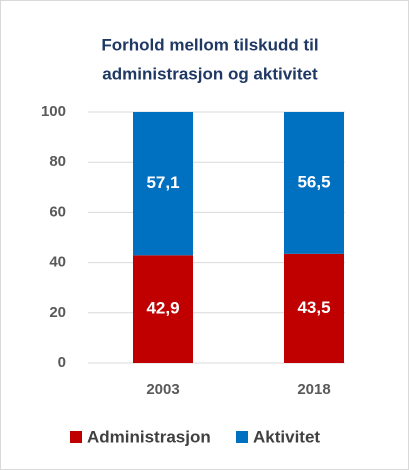 This screenshot has width=409, height=470. Describe the element at coordinates (286, 436) in the screenshot. I see `legend-label: Aktivitet` at that location.